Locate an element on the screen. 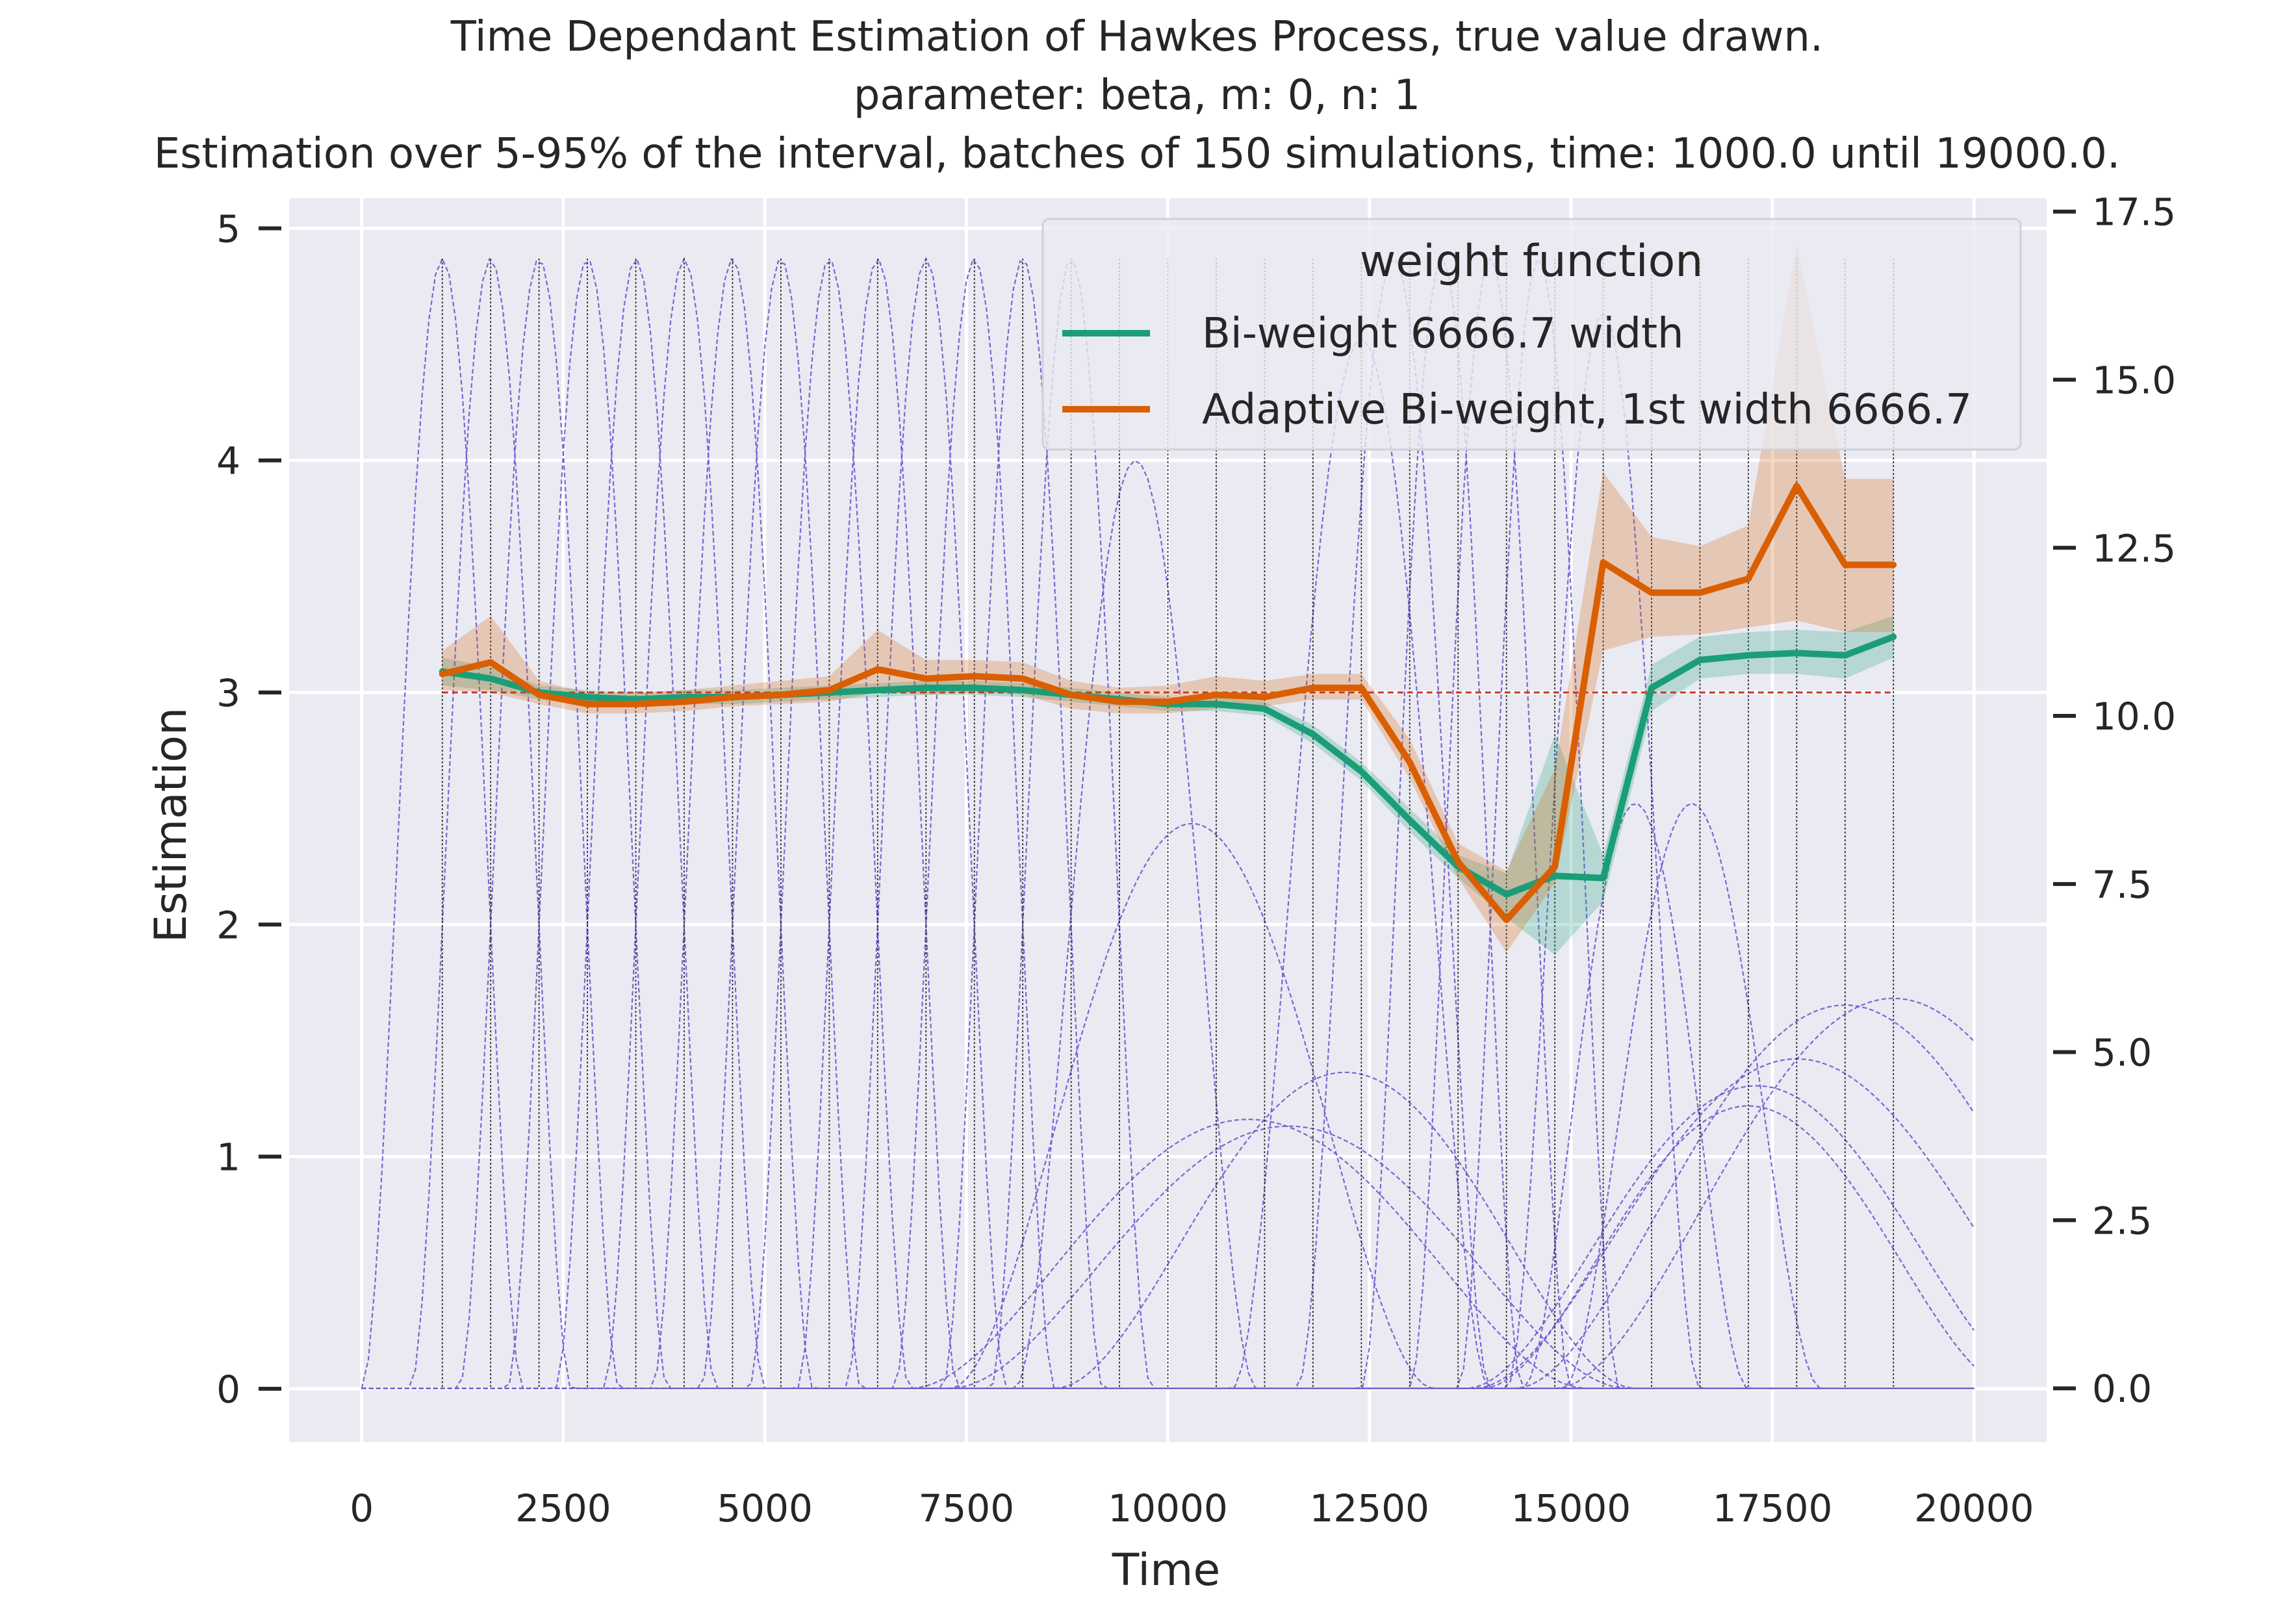 The image size is (2274, 1624). y-axis-label: Estimation is located at coordinates (171, 825).